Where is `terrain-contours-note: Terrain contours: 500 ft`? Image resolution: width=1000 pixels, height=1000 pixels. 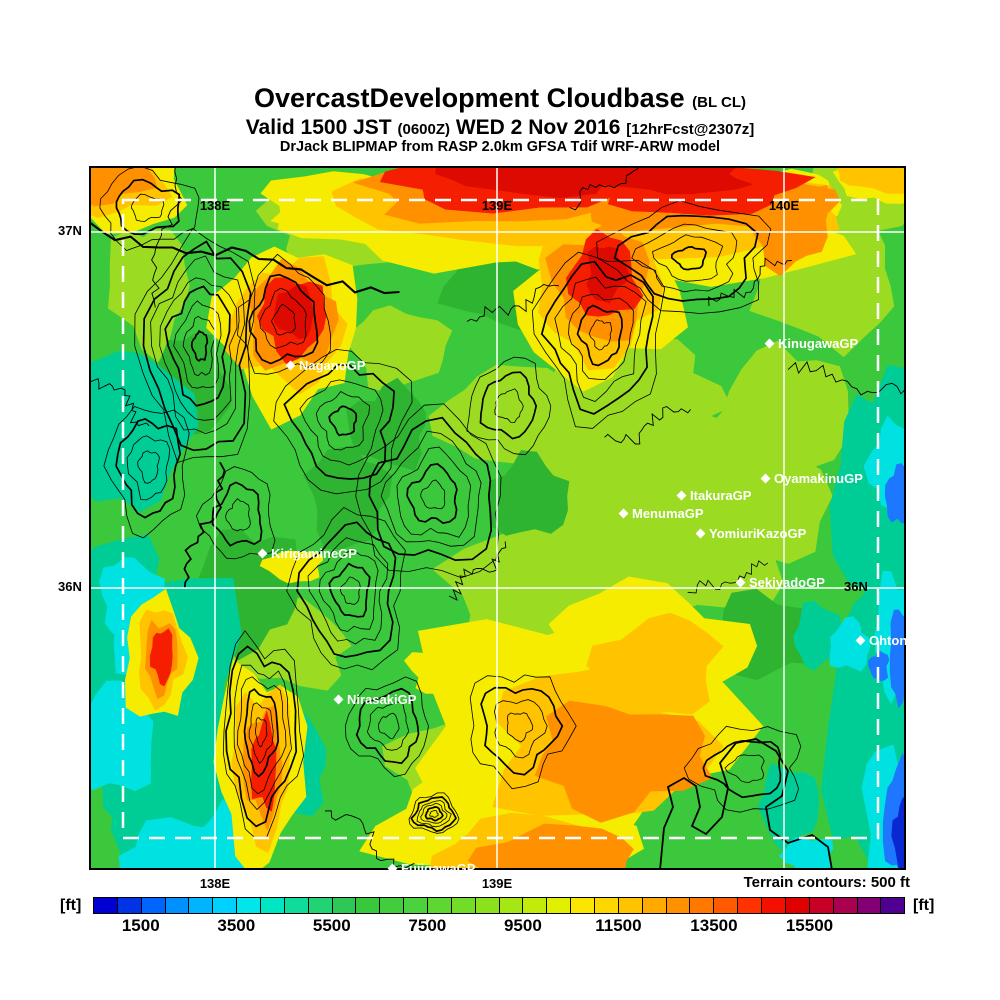 terrain-contours-note: Terrain contours: 500 ft is located at coordinates (826, 882).